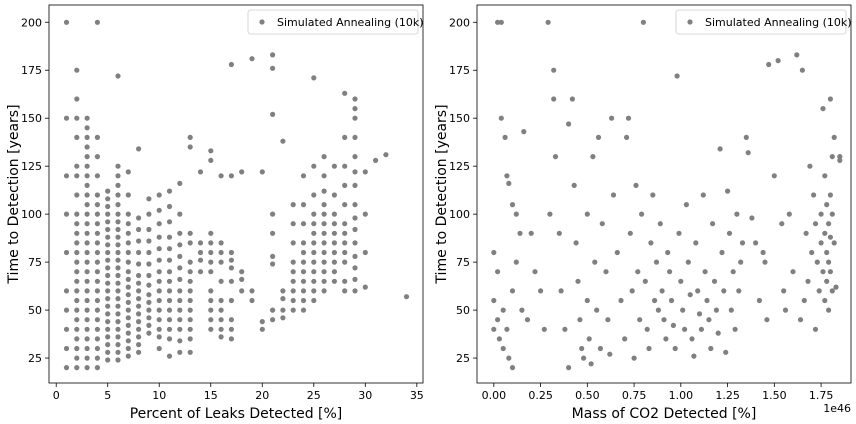 The height and width of the screenshot is (424, 856). I want to click on x-tick-label: 1.75, so click(821, 395).